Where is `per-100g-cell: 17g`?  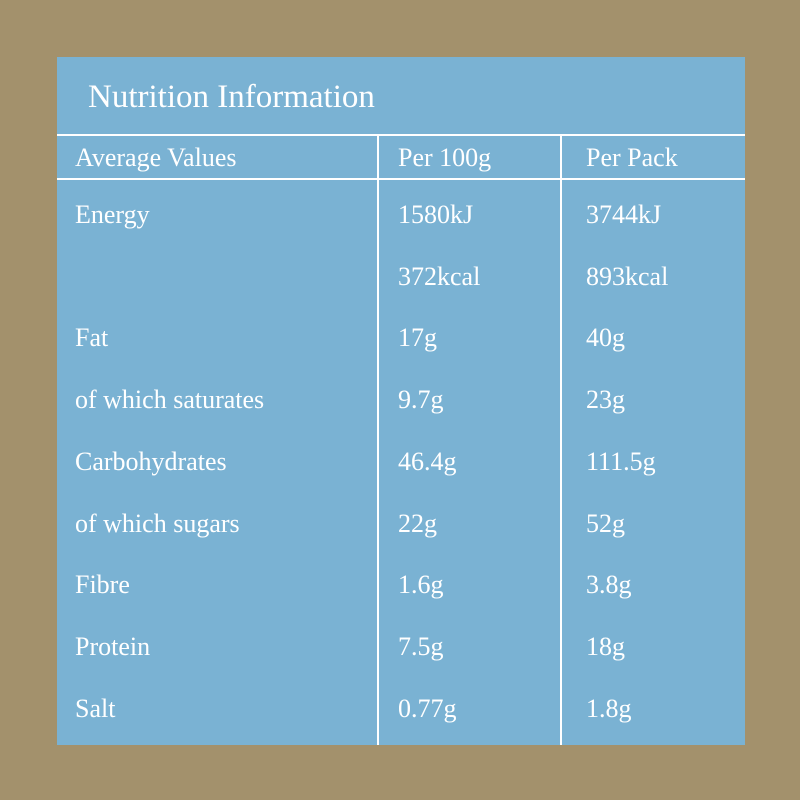
per-100g-cell: 17g is located at coordinates (417, 338).